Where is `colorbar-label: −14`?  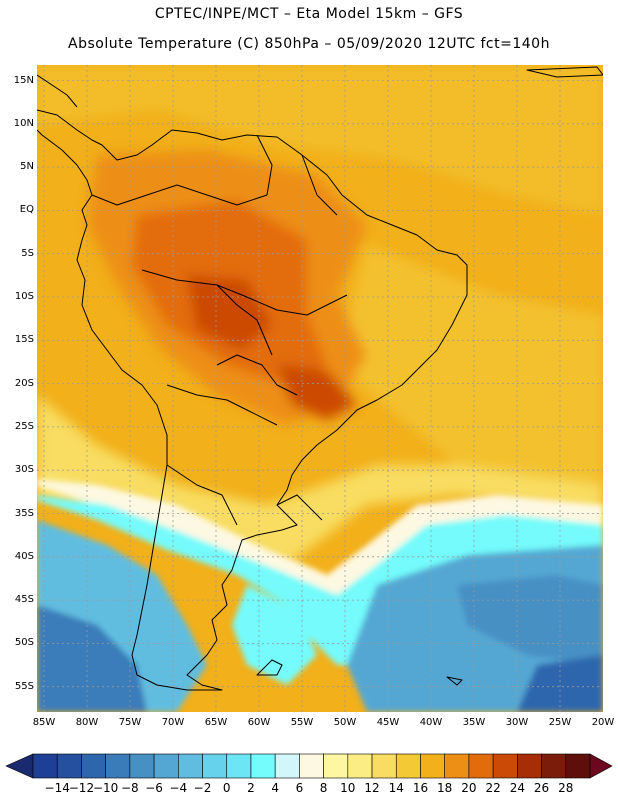
colorbar-label: −14 is located at coordinates (57, 788).